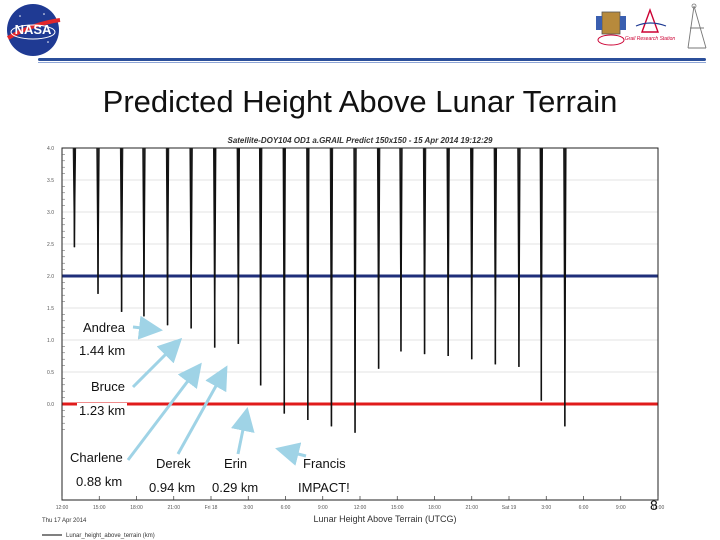 This screenshot has width=720, height=540. Describe the element at coordinates (104, 327) in the screenshot. I see `annotation-andrea-name: Andrea` at that location.